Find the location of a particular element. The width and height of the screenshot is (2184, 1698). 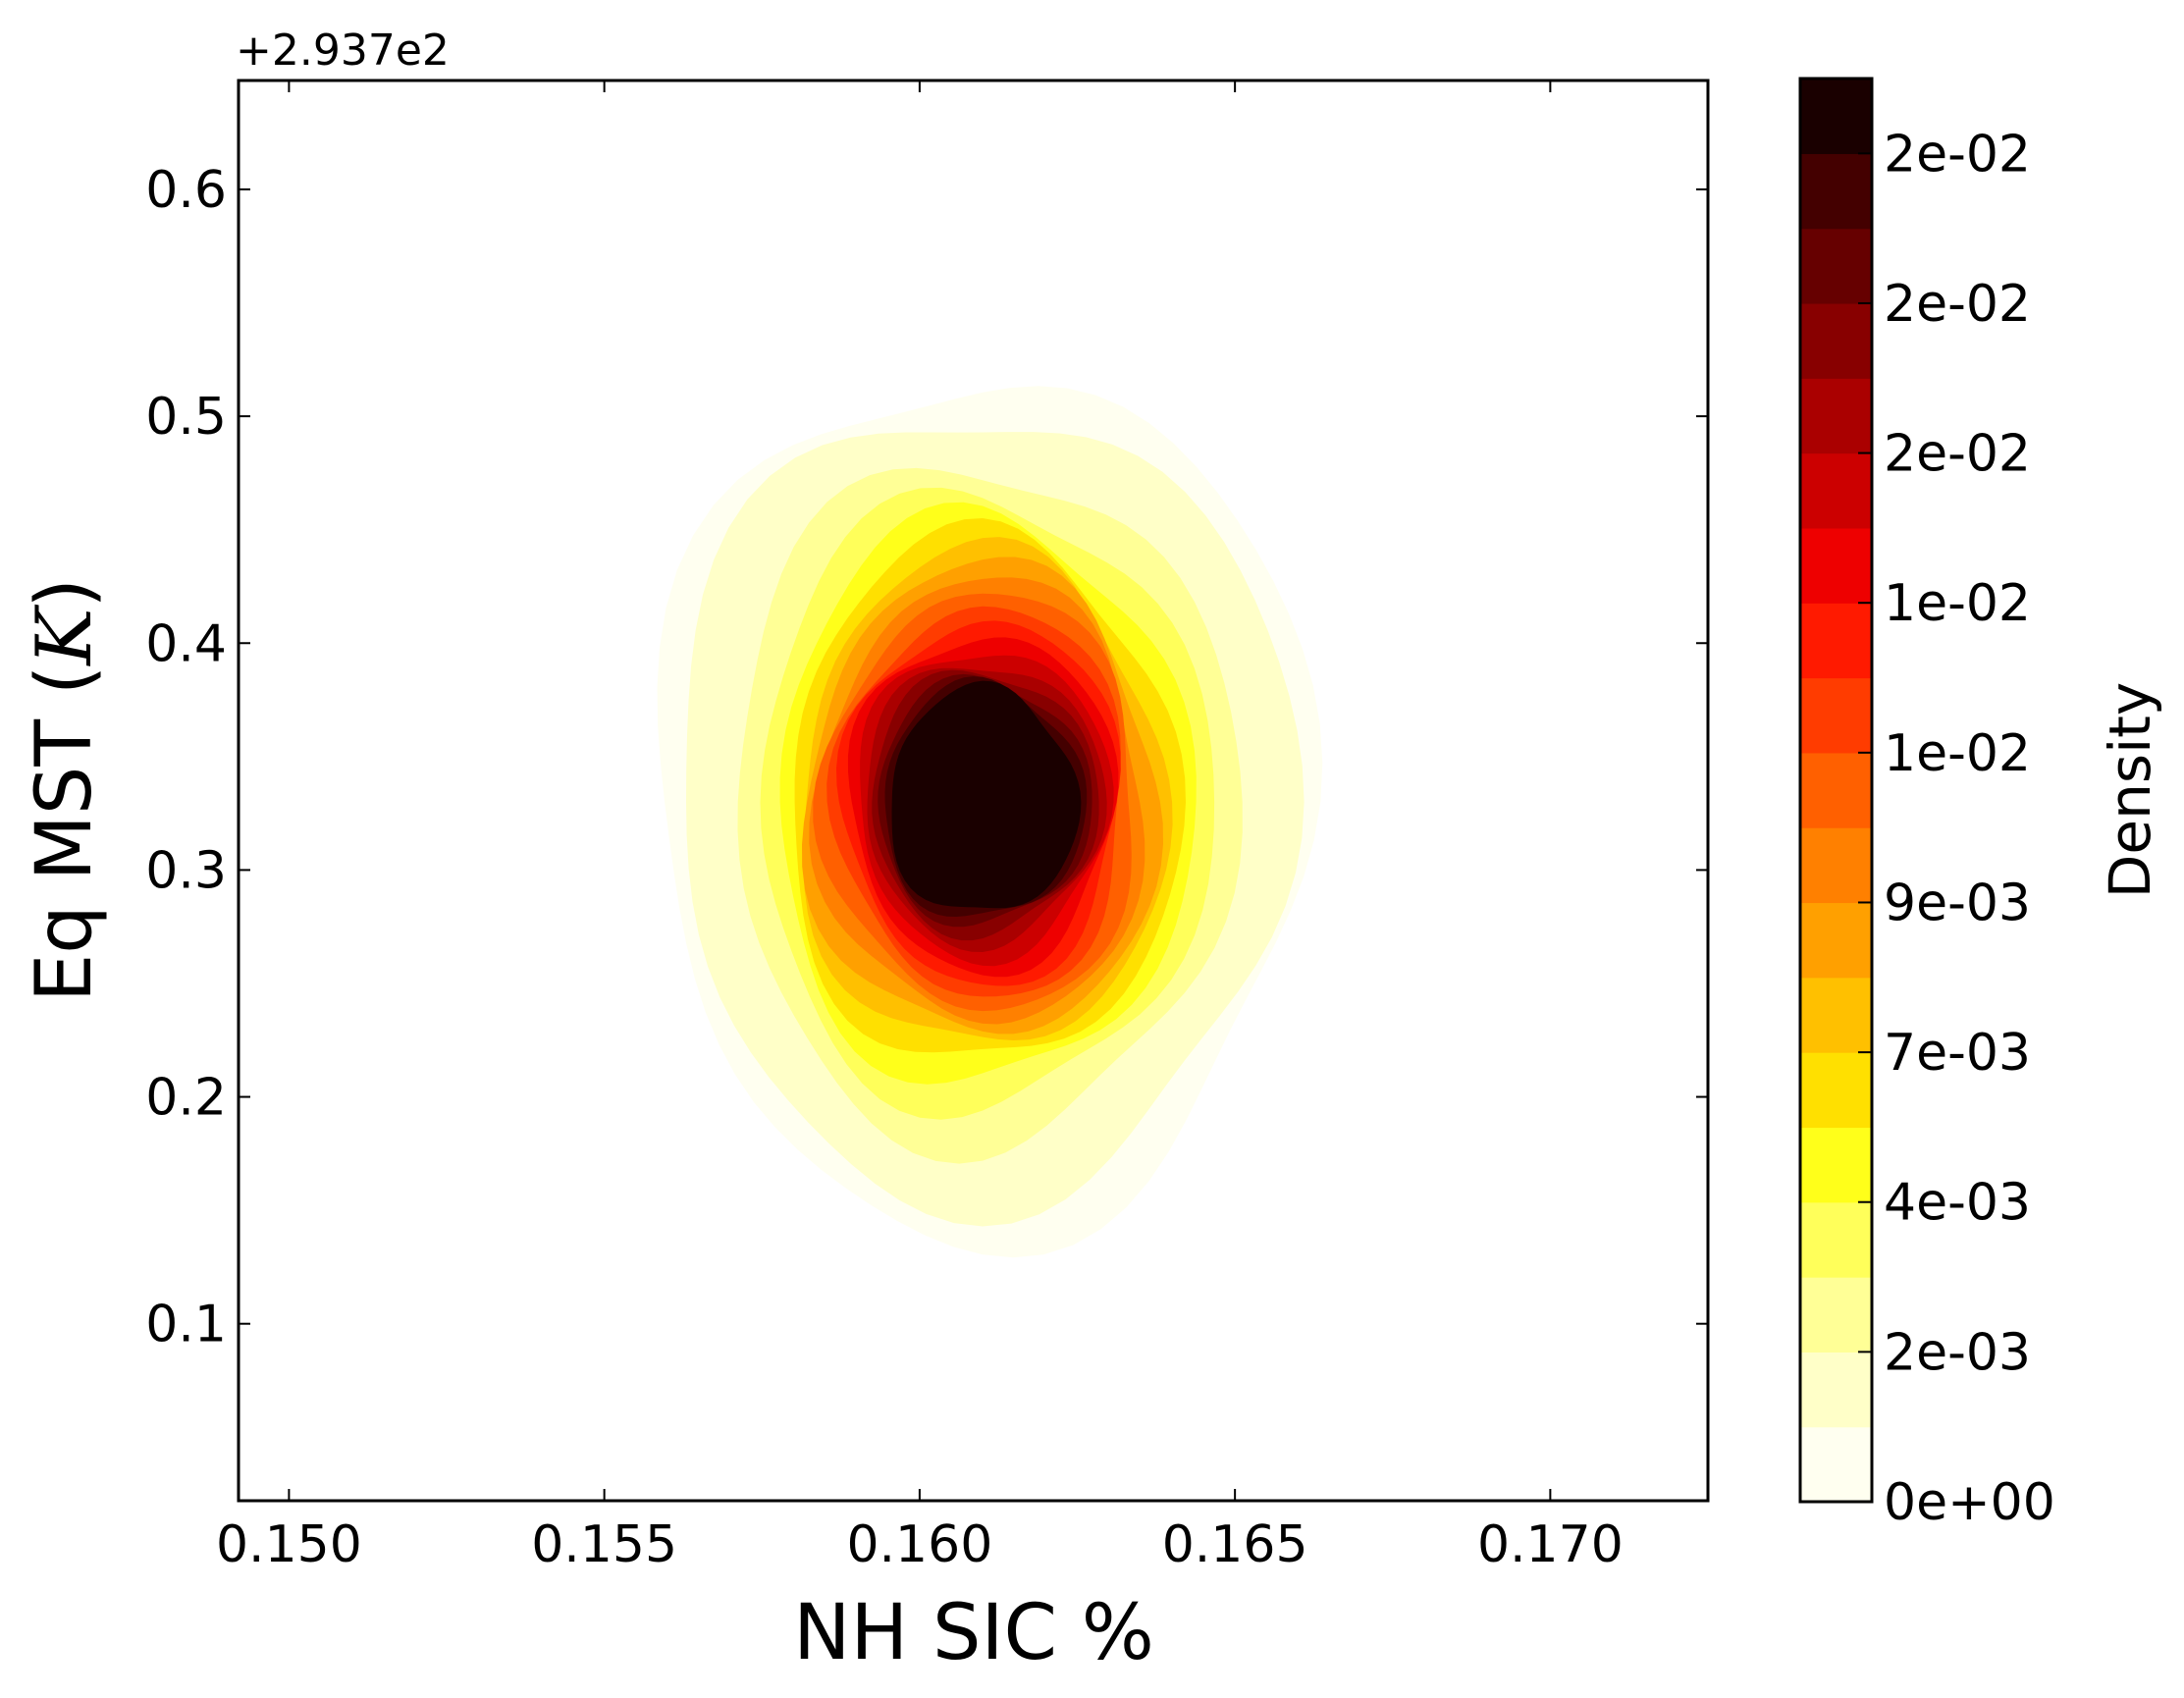

colorbar-tick-label: 4e-03 is located at coordinates (1957, 1203).